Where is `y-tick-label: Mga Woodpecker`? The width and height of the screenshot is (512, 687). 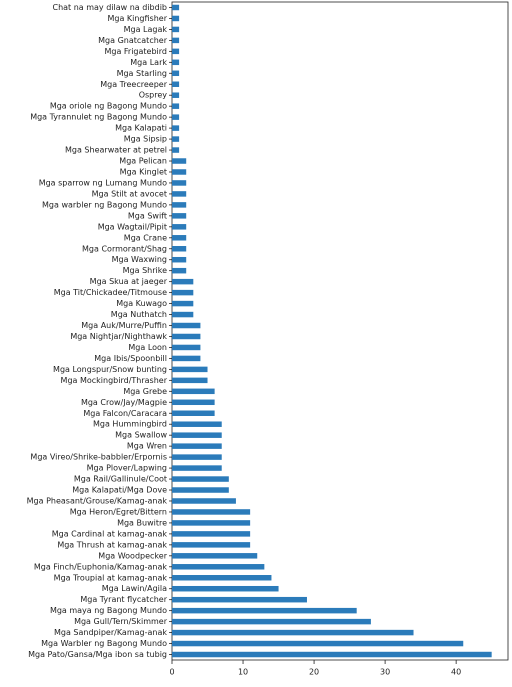 y-tick-label: Mga Woodpecker is located at coordinates (132, 555).